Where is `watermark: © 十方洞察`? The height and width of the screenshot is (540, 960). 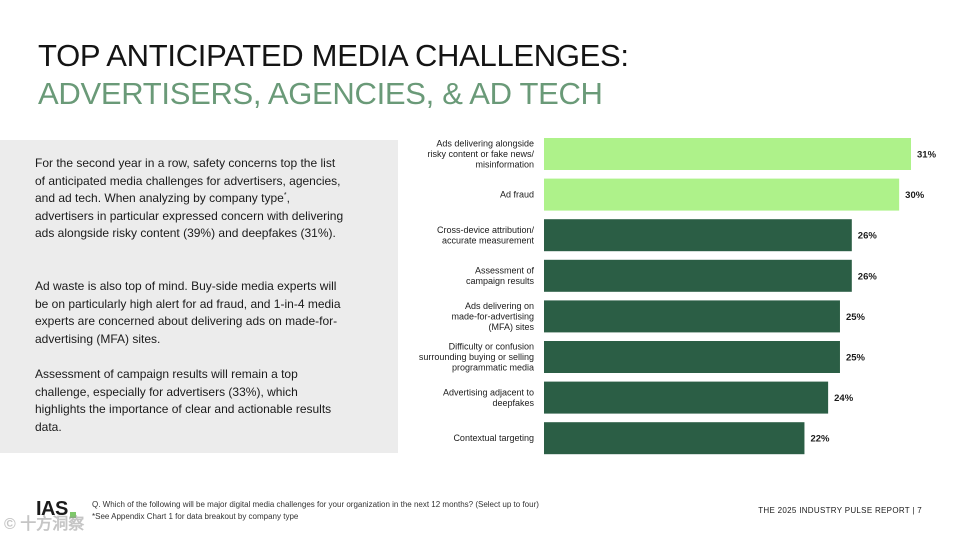 watermark: © 十方洞察 is located at coordinates (44, 524).